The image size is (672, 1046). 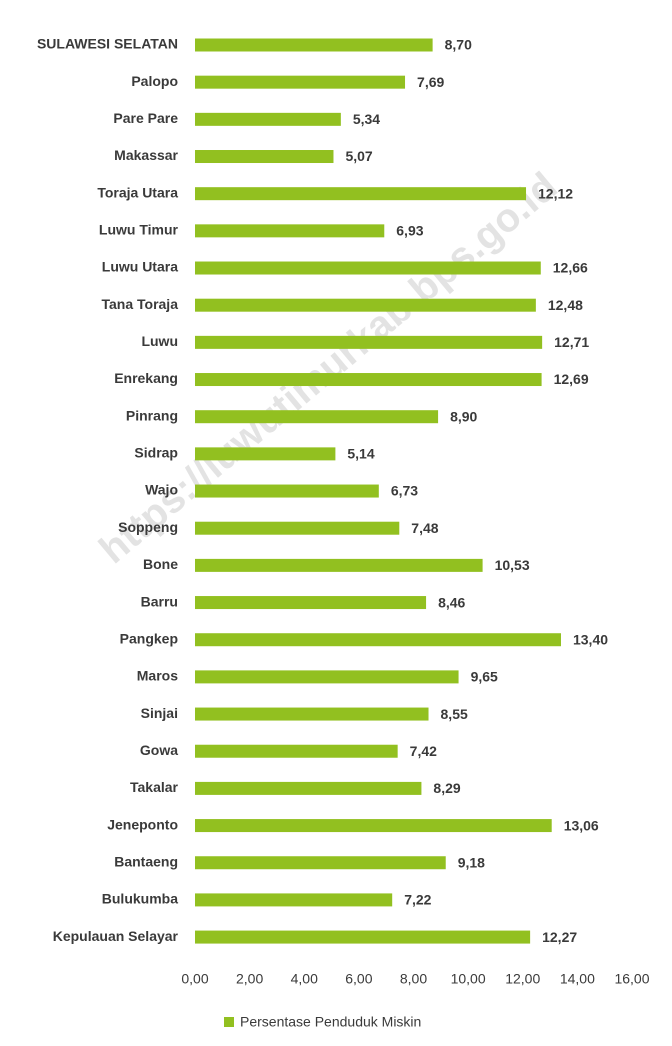 I want to click on y-tick-label: Bone, so click(x=160, y=564).